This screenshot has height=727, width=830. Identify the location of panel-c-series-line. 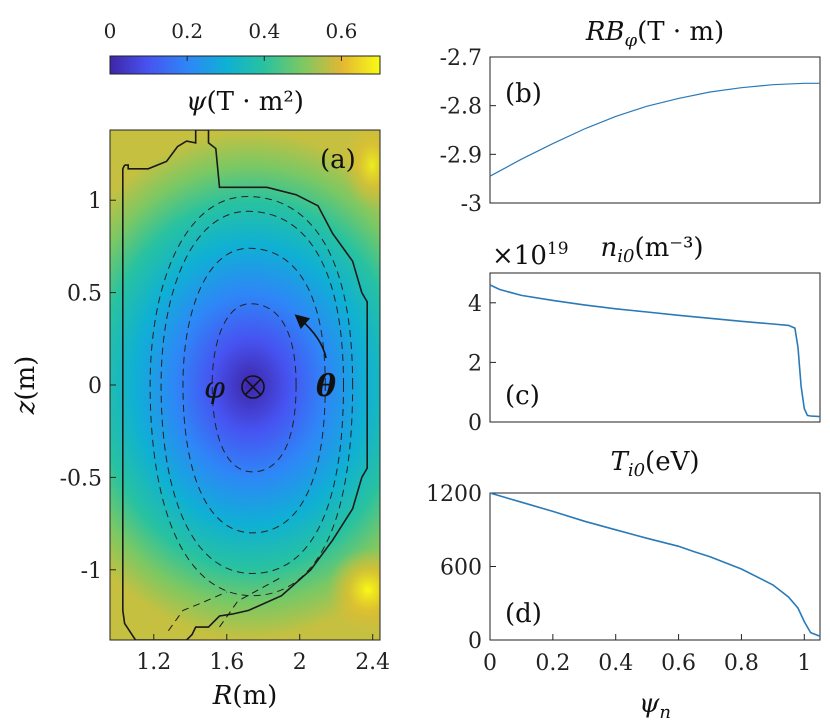
(655, 351).